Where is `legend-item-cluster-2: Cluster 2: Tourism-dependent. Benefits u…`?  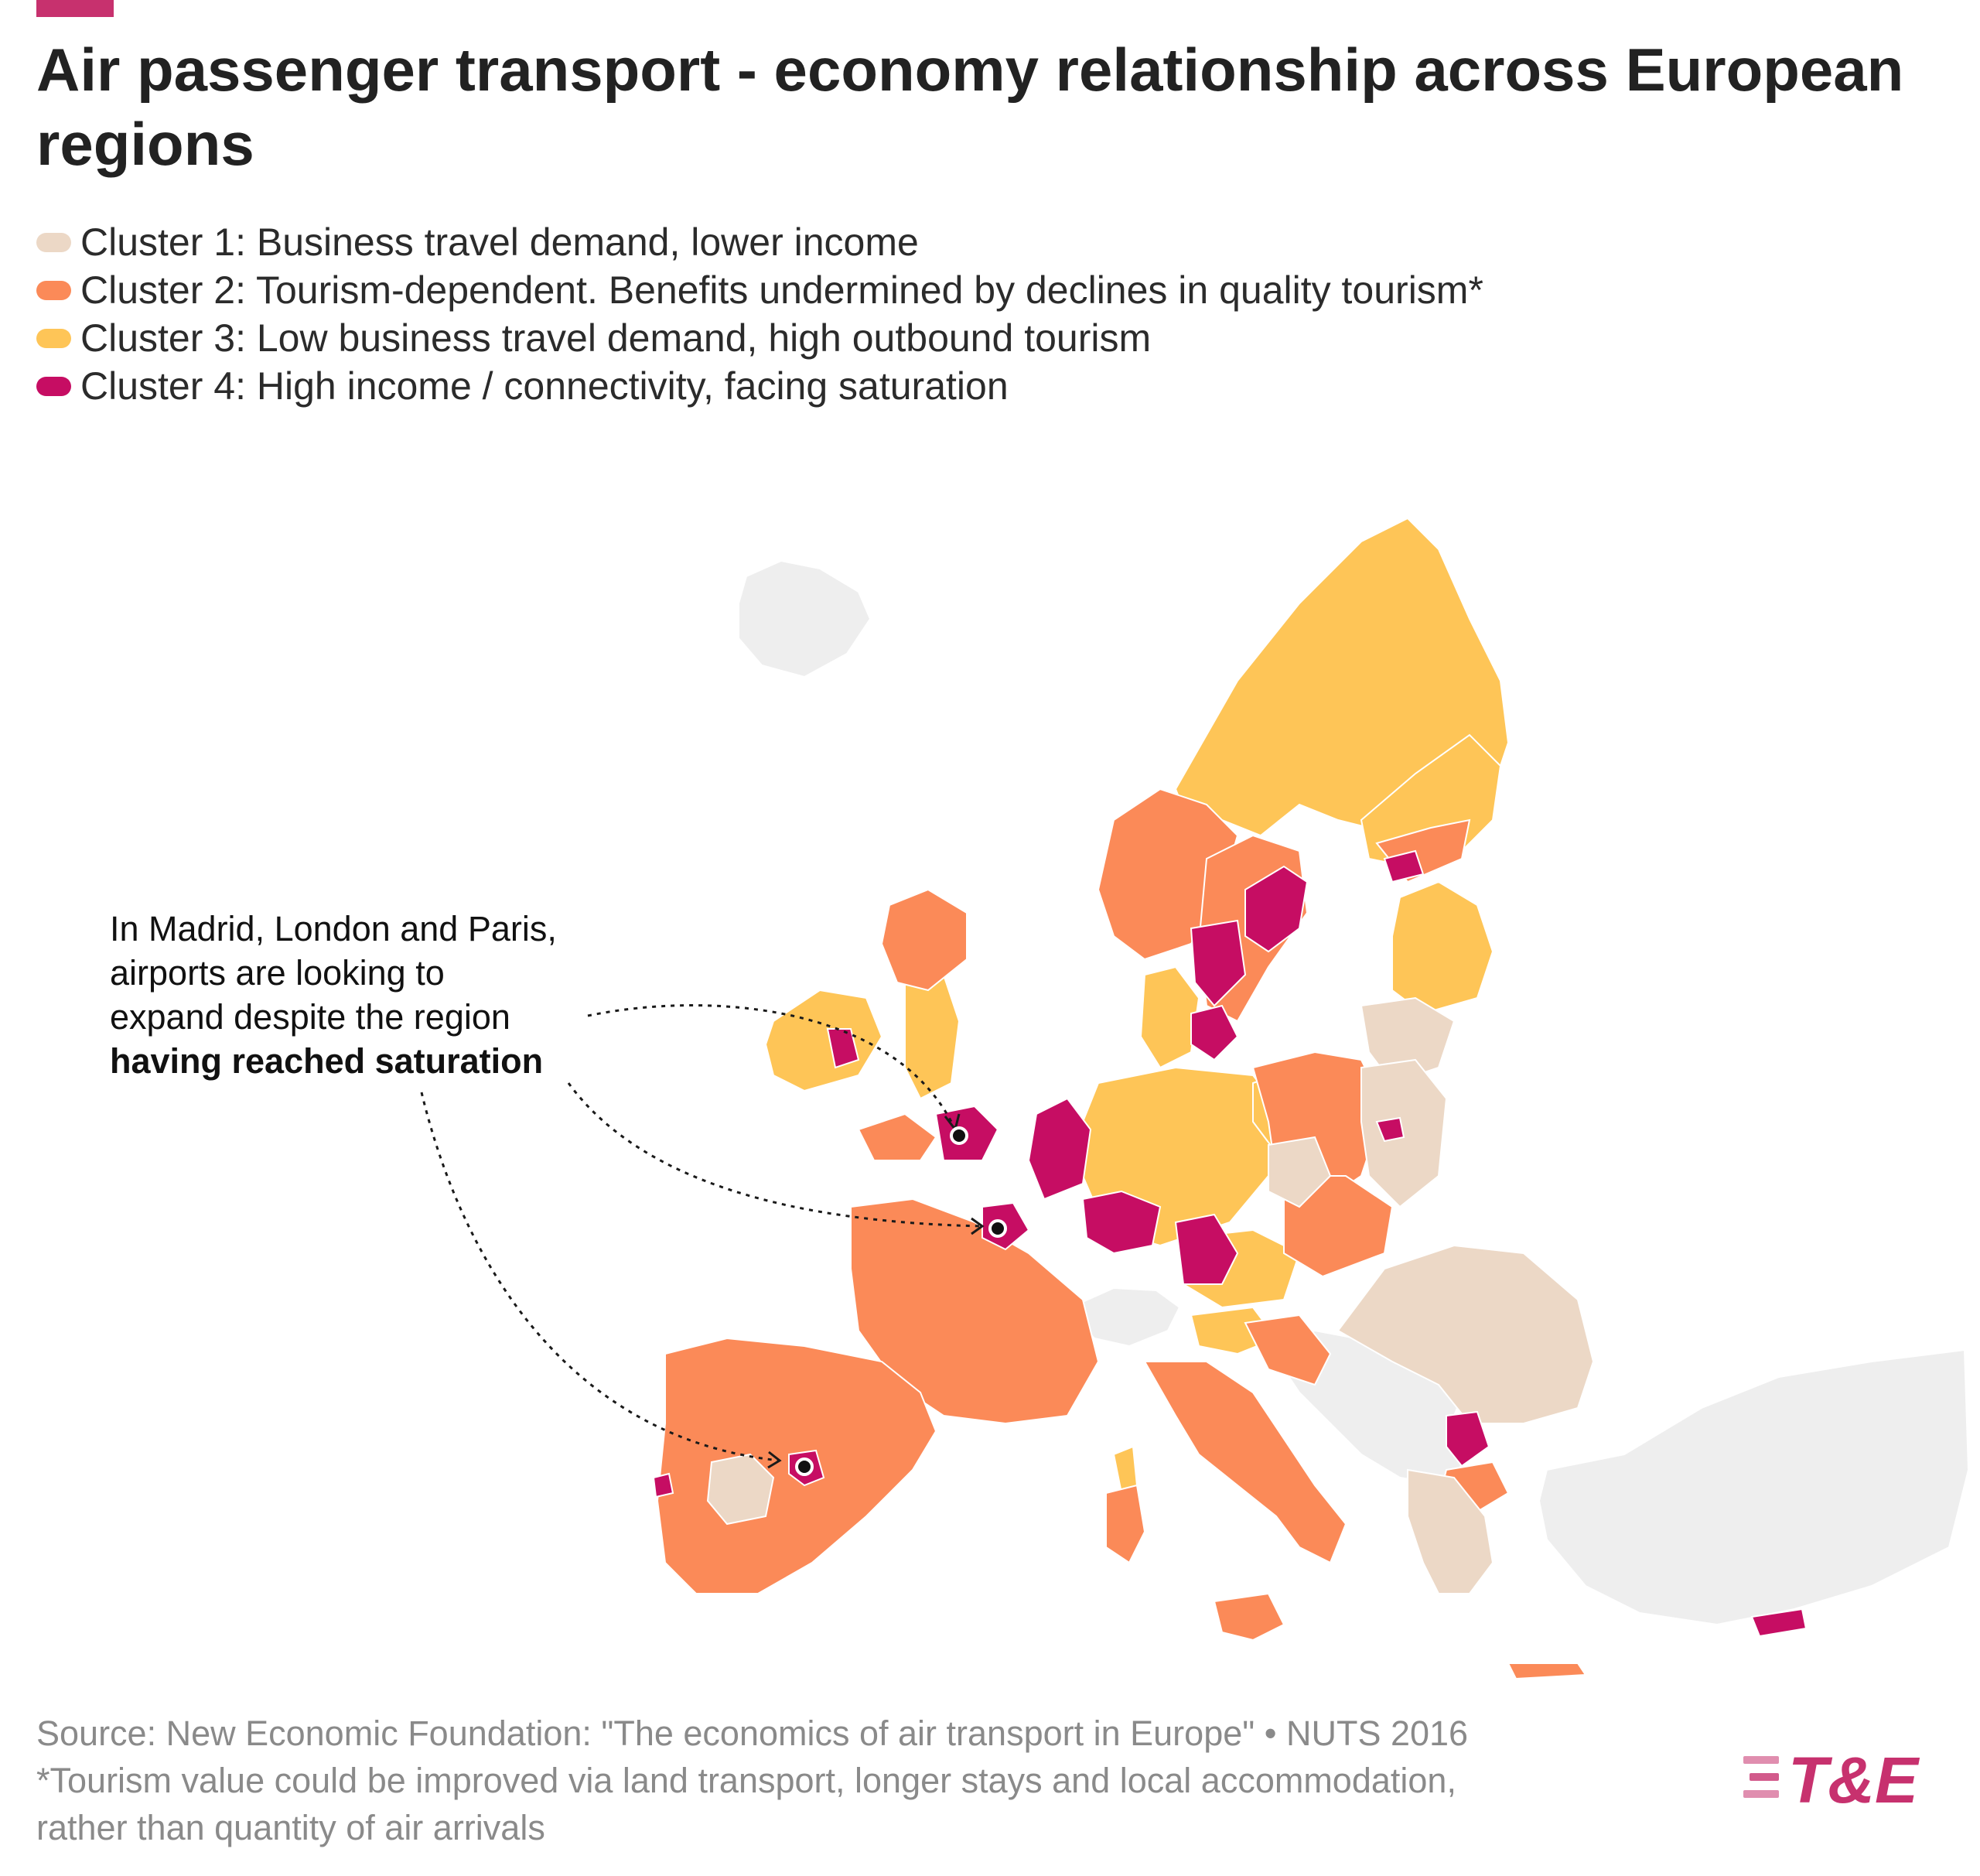 legend-item-cluster-2: Cluster 2: Tourism-dependent. Benefits u… is located at coordinates (926, 290).